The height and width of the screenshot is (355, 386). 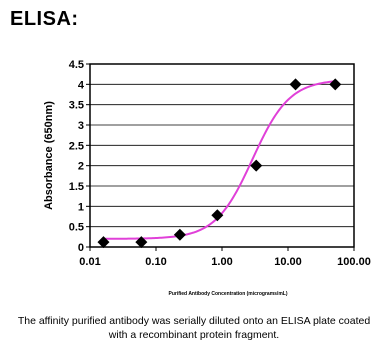 What do you see at coordinates (44, 19) in the screenshot?
I see `page-title: ELISA:` at bounding box center [44, 19].